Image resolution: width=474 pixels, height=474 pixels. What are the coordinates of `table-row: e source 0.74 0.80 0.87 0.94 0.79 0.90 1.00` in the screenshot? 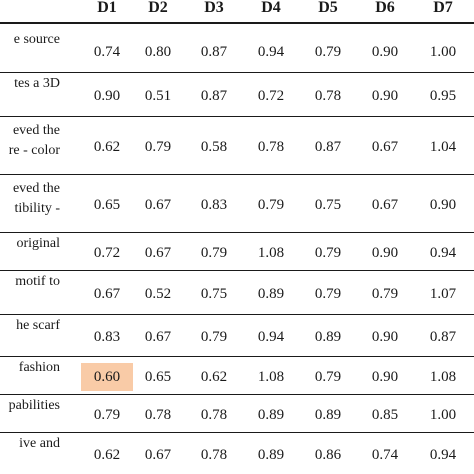 It's located at (237, 50).